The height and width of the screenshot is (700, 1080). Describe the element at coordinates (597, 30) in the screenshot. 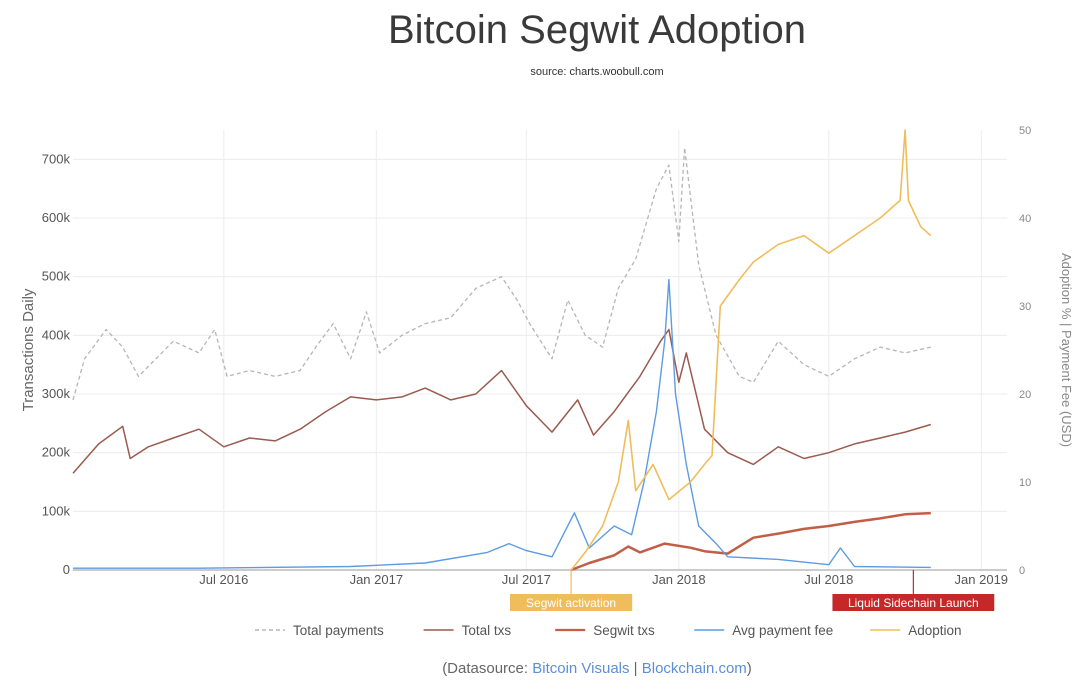

I see `chart-title: Bitcoin Segwit Adoption` at that location.